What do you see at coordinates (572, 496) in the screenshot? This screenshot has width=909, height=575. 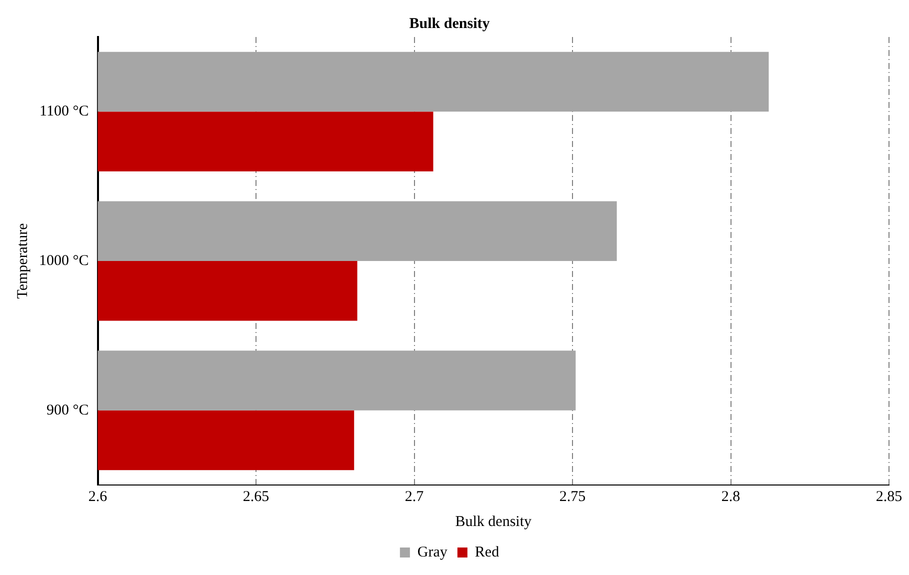 I see `x-tick-label: 2.75` at bounding box center [572, 496].